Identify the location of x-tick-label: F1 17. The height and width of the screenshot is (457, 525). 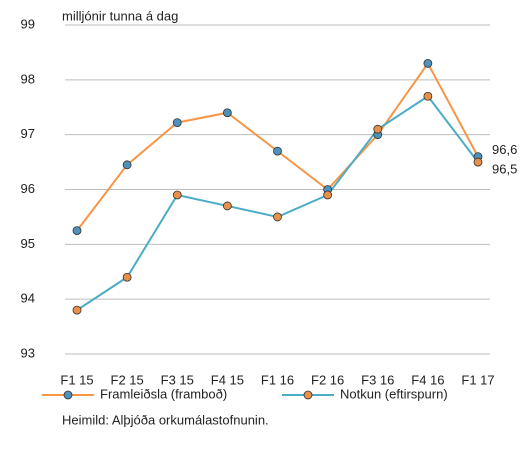
(477, 379).